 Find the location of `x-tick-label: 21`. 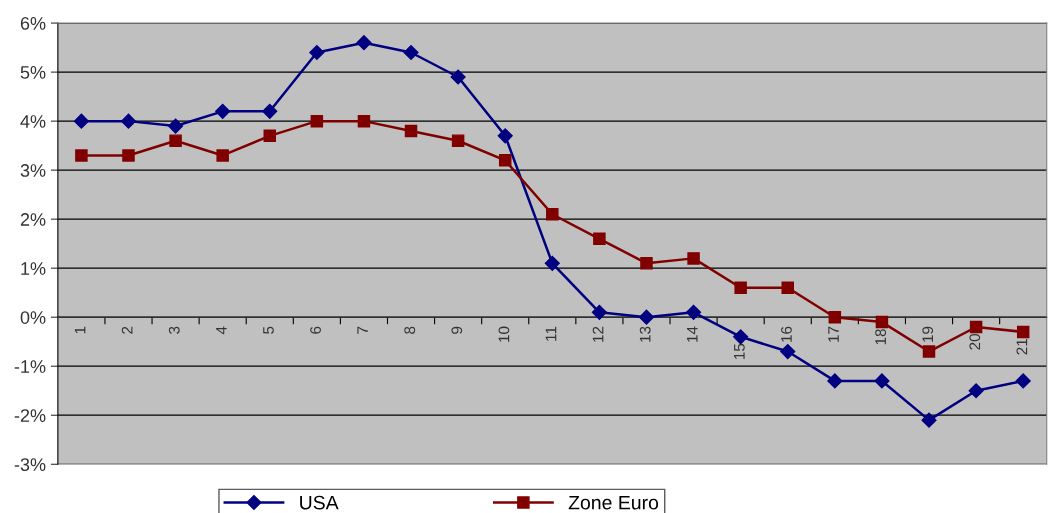

x-tick-label: 21 is located at coordinates (1022, 347).